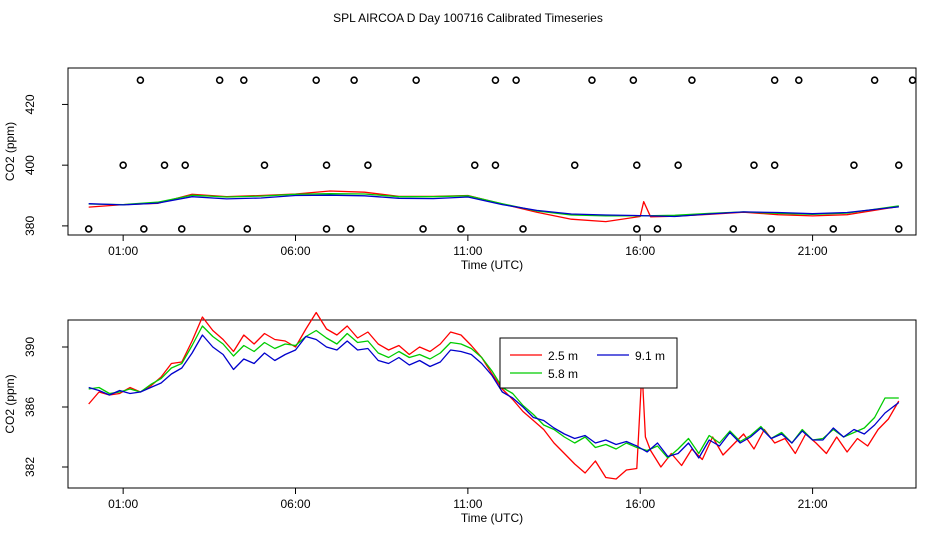 The width and height of the screenshot is (936, 540). I want to click on legend-box, so click(588, 363).